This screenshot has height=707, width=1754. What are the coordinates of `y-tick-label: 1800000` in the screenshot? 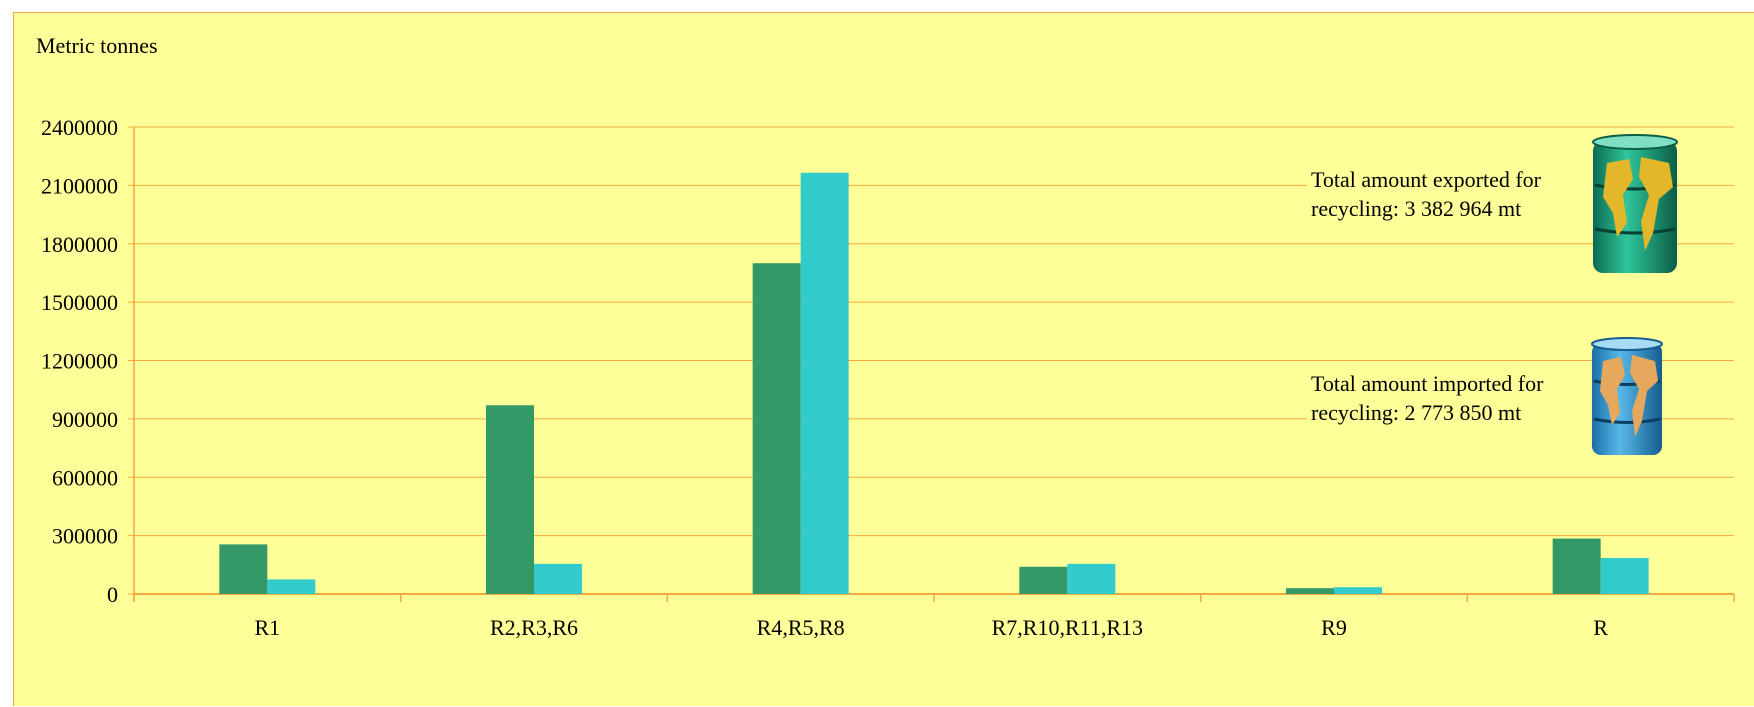 It's located at (79, 244).